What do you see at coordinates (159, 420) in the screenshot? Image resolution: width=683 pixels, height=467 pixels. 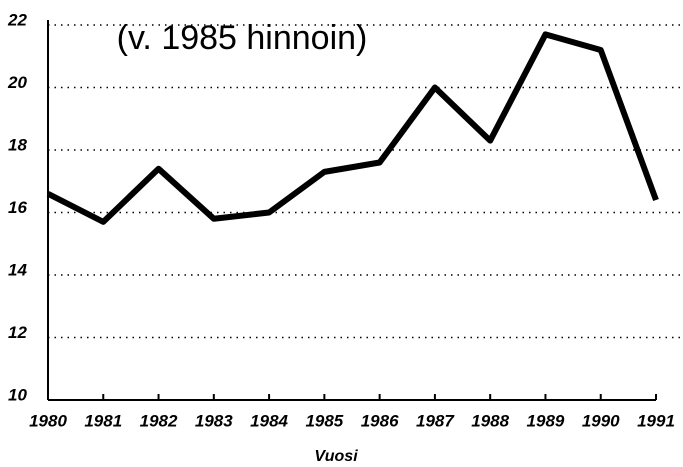 I see `x-tick-label: 1982` at bounding box center [159, 420].